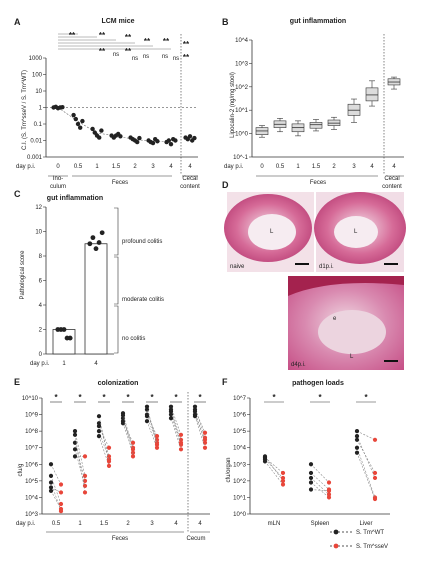  Describe the element at coordinates (365, 524) in the screenshot. I see `panel-f-xtick-label: Liver` at that location.